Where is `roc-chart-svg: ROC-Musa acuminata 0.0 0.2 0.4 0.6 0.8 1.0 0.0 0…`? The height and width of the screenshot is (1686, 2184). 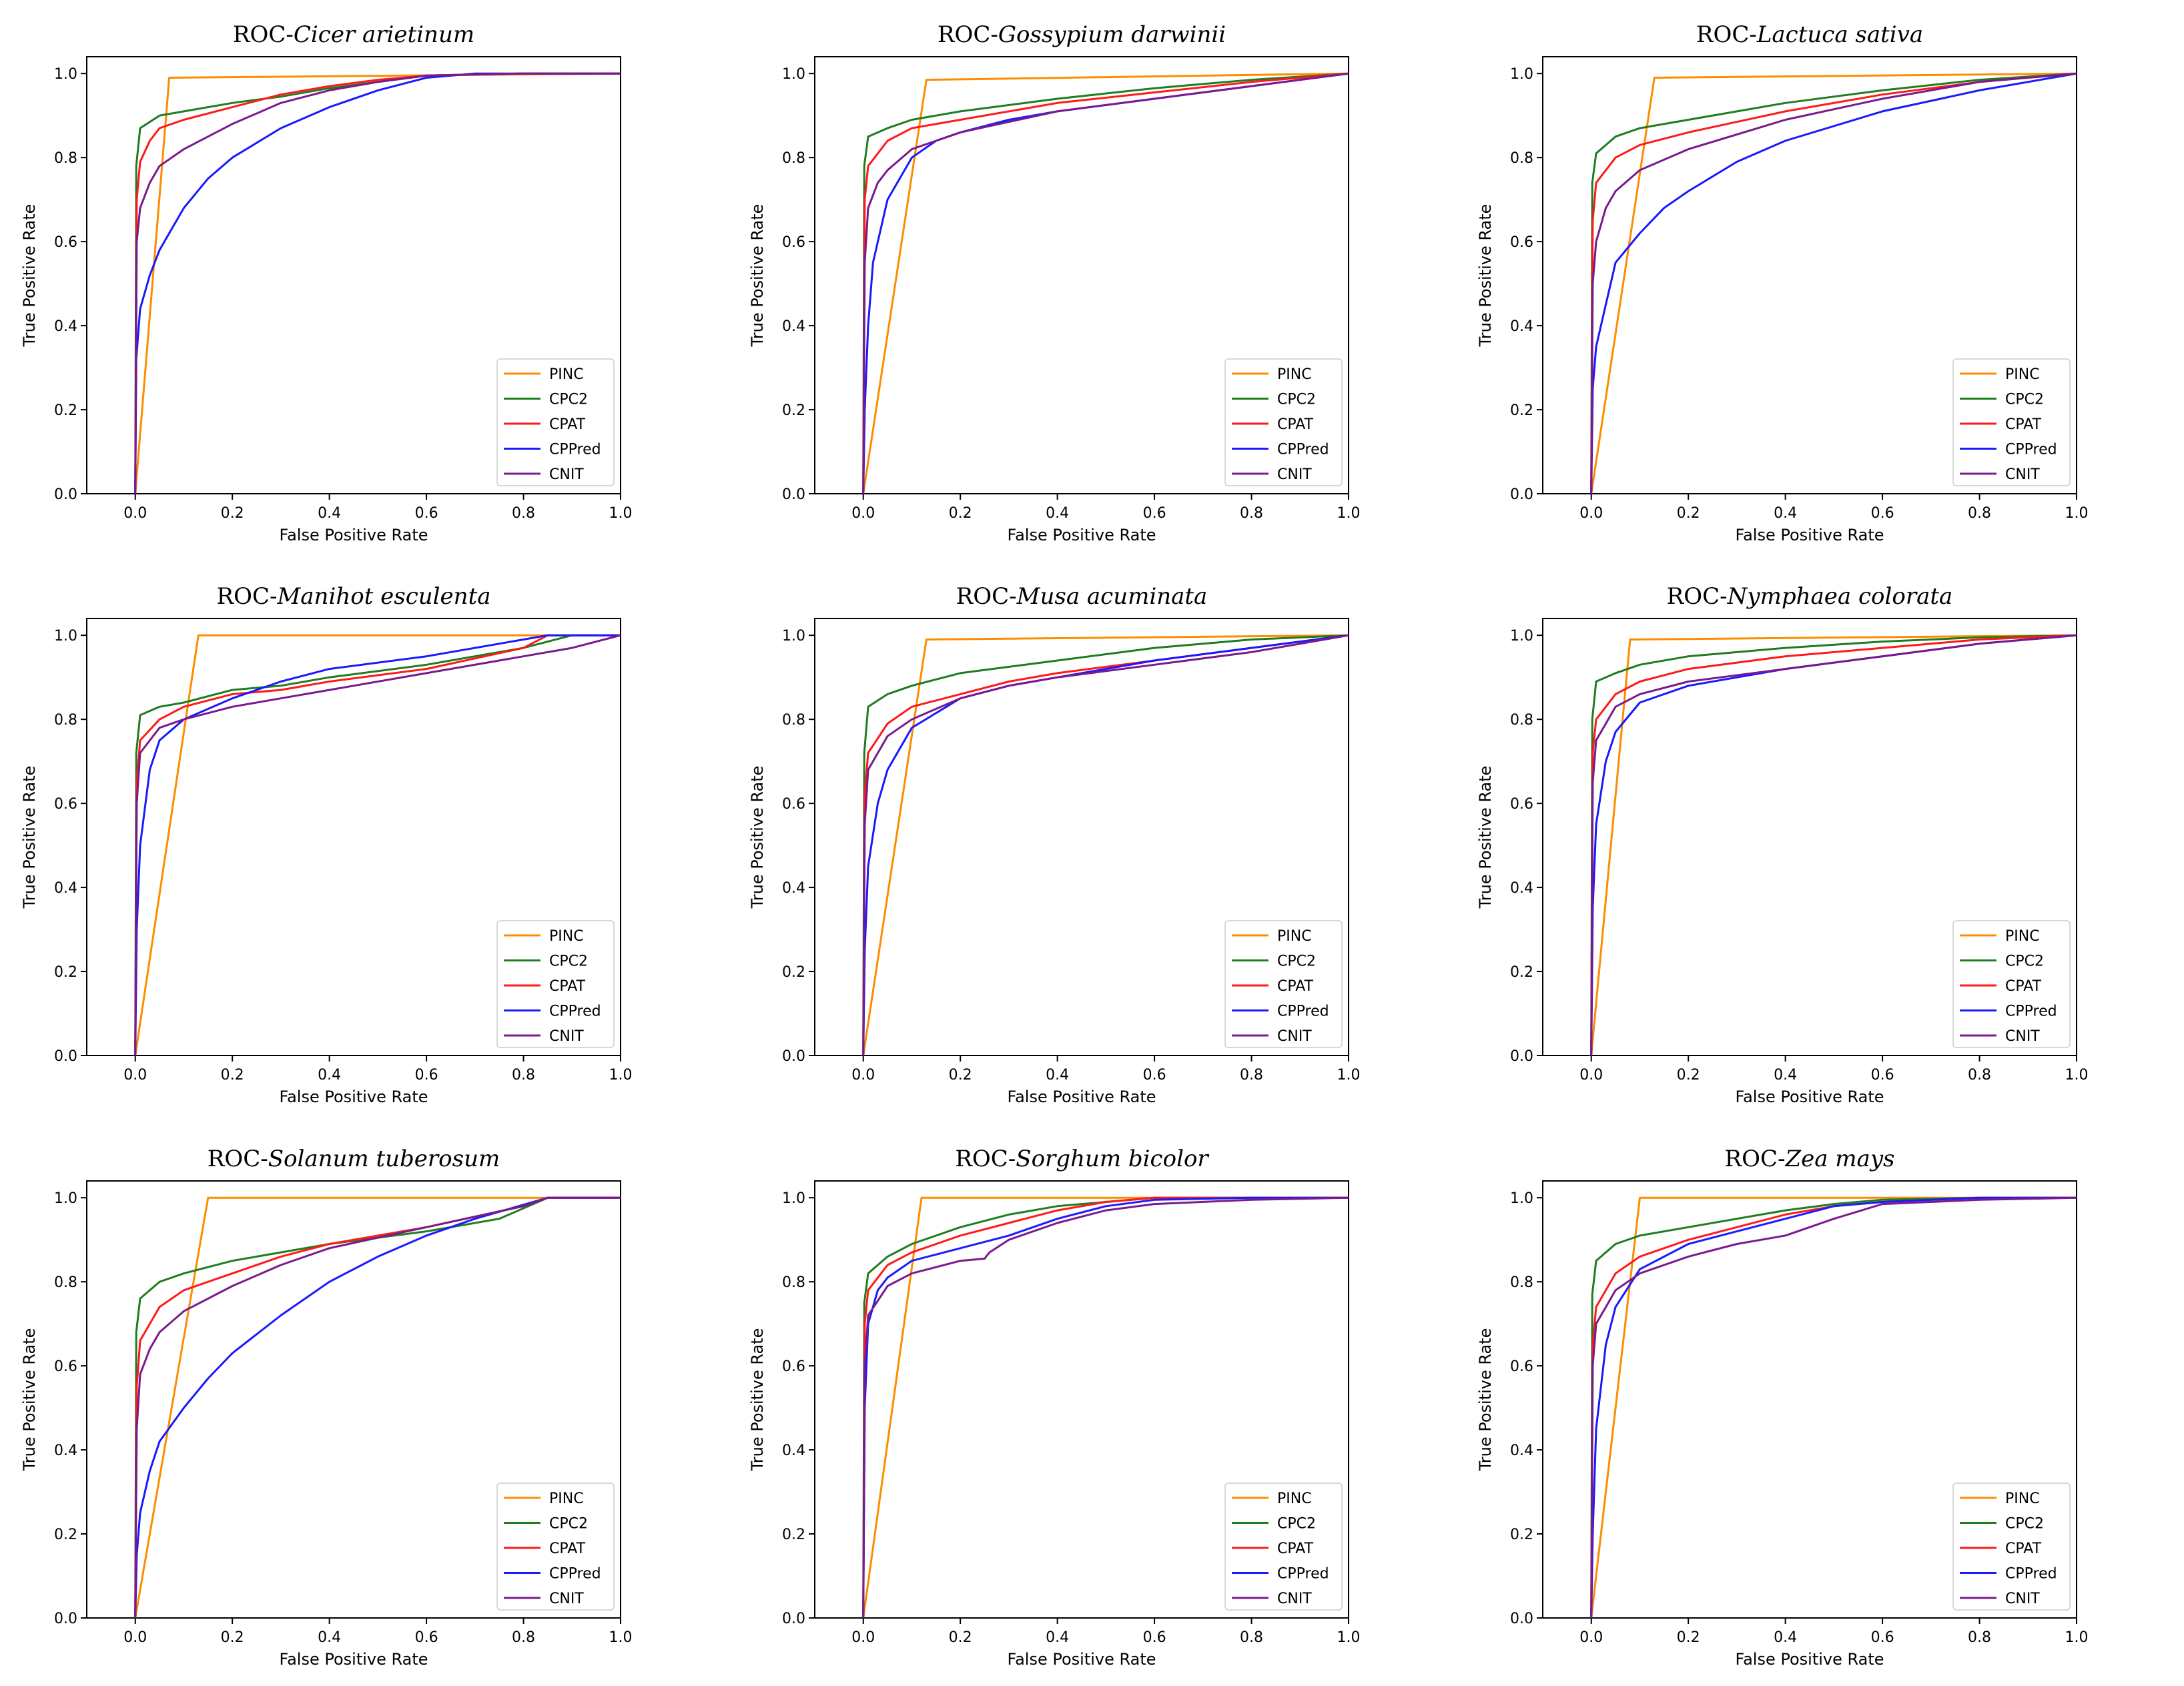 roc-chart-svg: ROC-Musa acuminata 0.0 0.2 0.4 0.6 0.8 1.0 0.0 0… is located at coordinates (1054, 844).